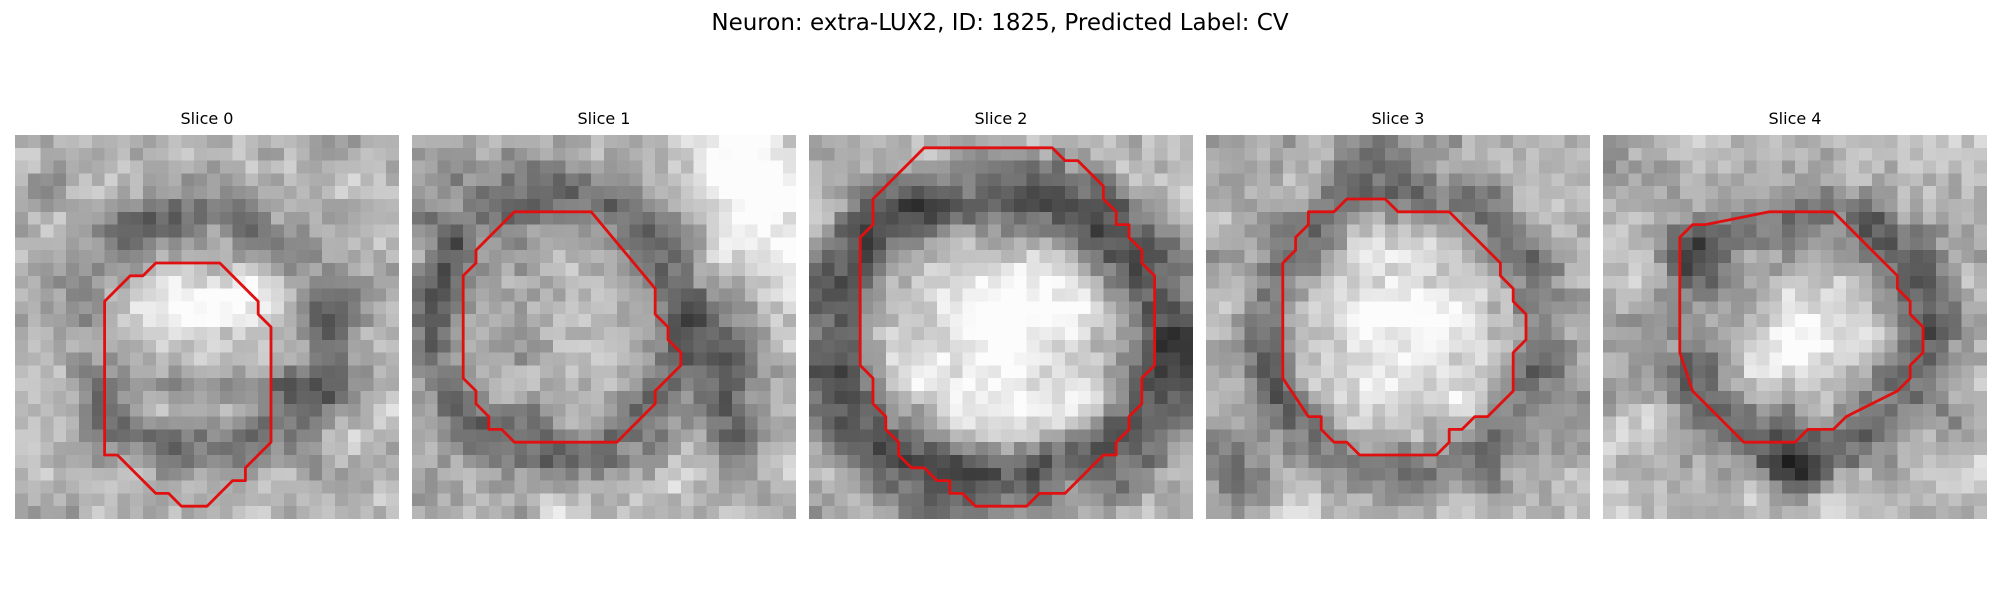 The width and height of the screenshot is (2000, 600). Describe the element at coordinates (1795, 118) in the screenshot. I see `slice-title: Slice 4` at that location.